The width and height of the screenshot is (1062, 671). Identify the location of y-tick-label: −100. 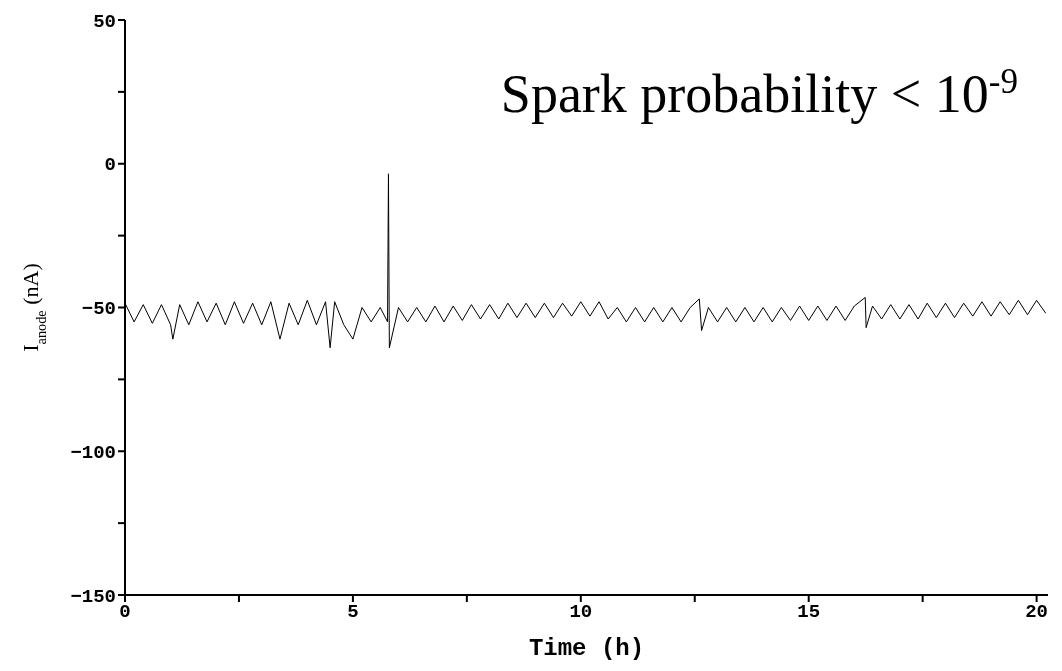
(93, 452).